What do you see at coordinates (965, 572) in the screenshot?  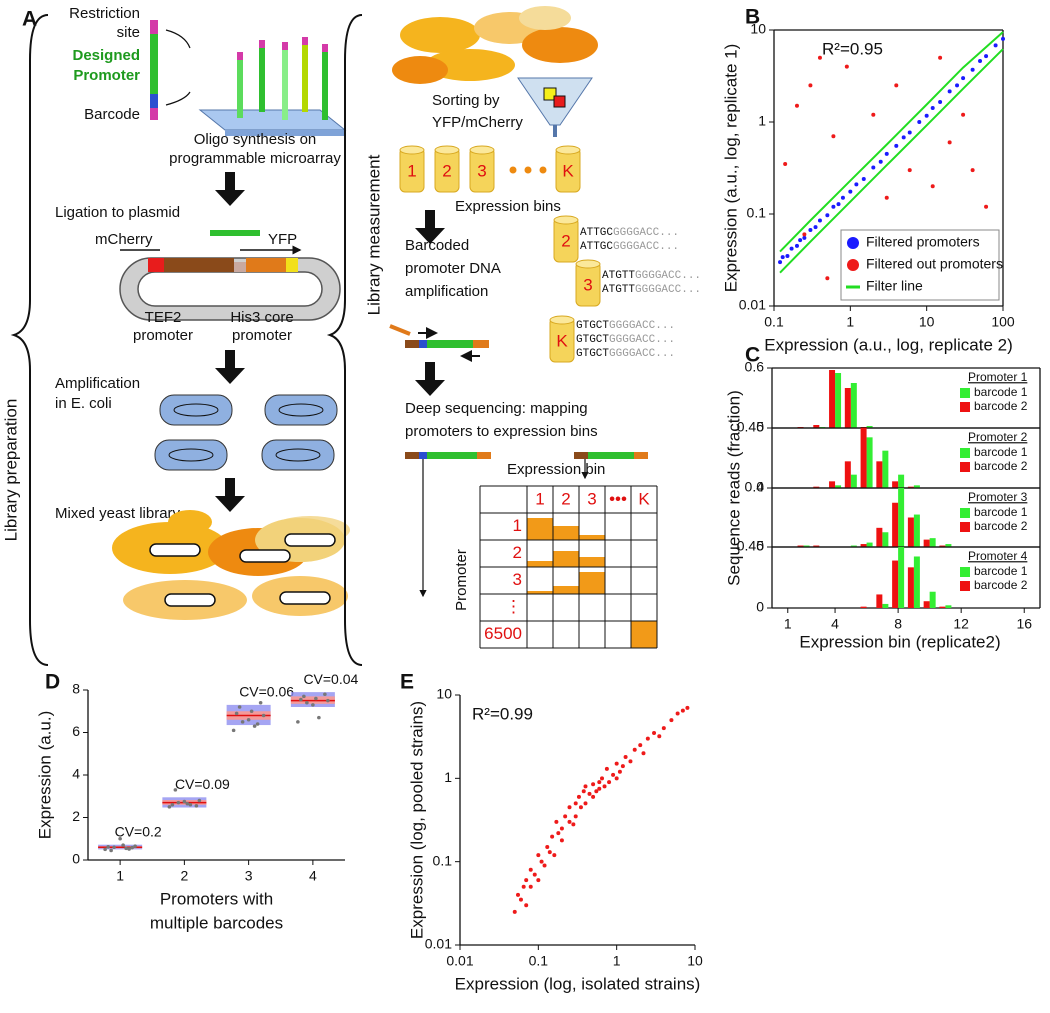 I see `legend-swatch` at bounding box center [965, 572].